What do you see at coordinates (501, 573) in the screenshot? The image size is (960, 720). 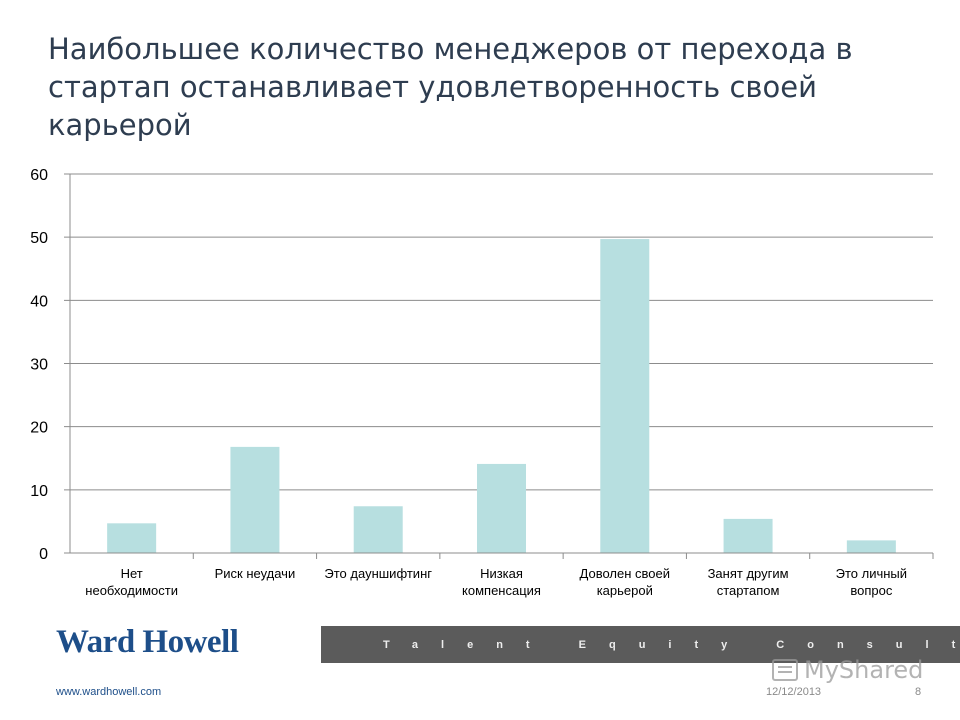 I see `x-category-label: Низкая` at bounding box center [501, 573].